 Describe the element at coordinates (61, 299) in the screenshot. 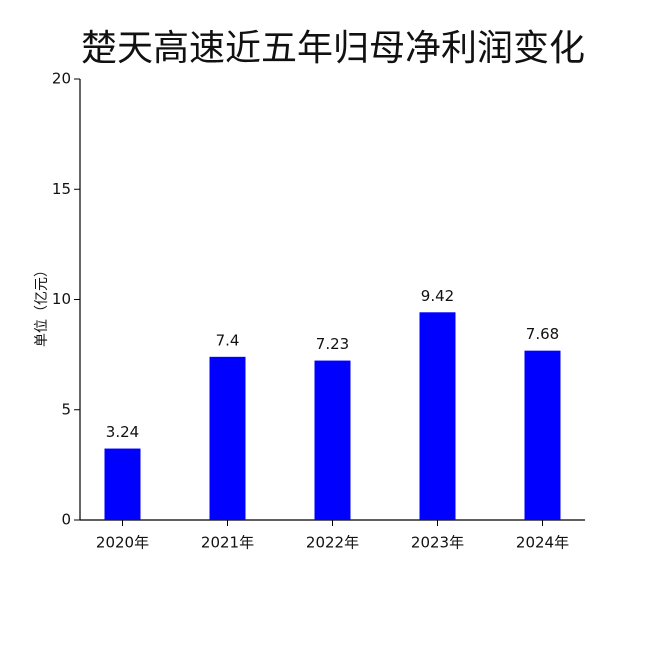

I see `y-tick-label: 10` at that location.